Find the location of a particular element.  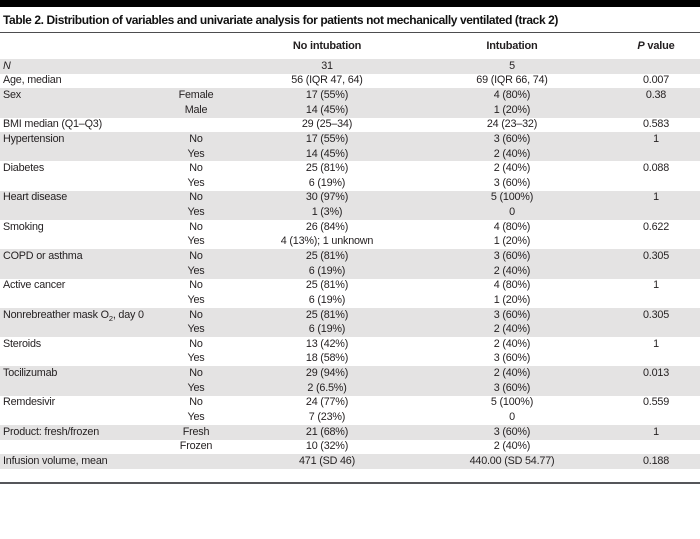

table-row: Yes 6 (19%) 2 (40%) is located at coordinates (350, 271).